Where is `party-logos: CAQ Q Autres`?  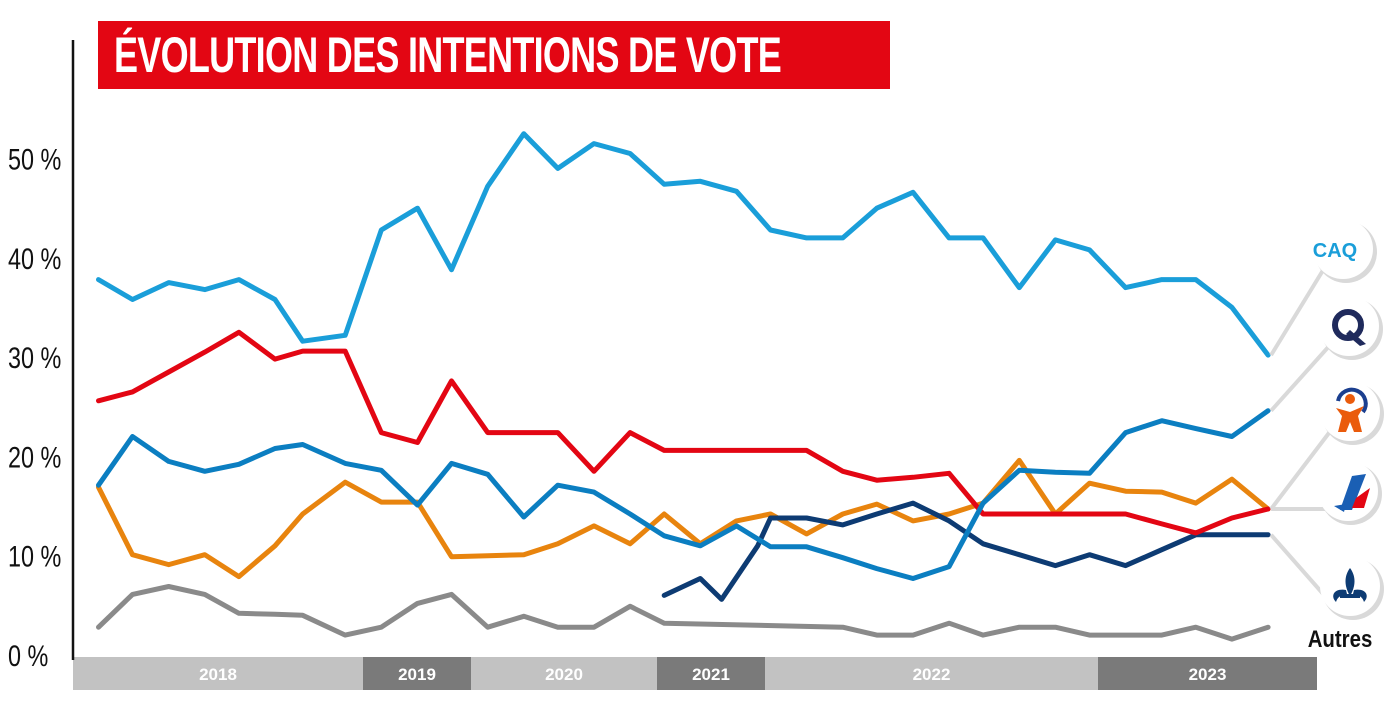
party-logos: CAQ Q Autres is located at coordinates (1346, 435).